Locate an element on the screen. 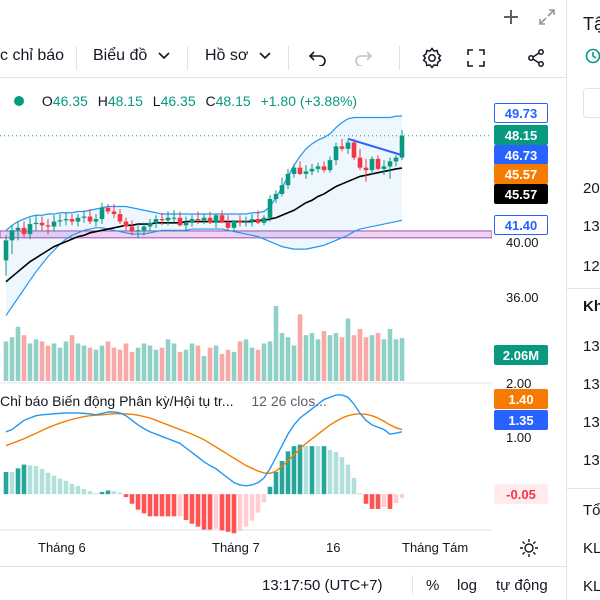 The width and height of the screenshot is (600, 600). chevron-down-icon is located at coordinates (265, 55).